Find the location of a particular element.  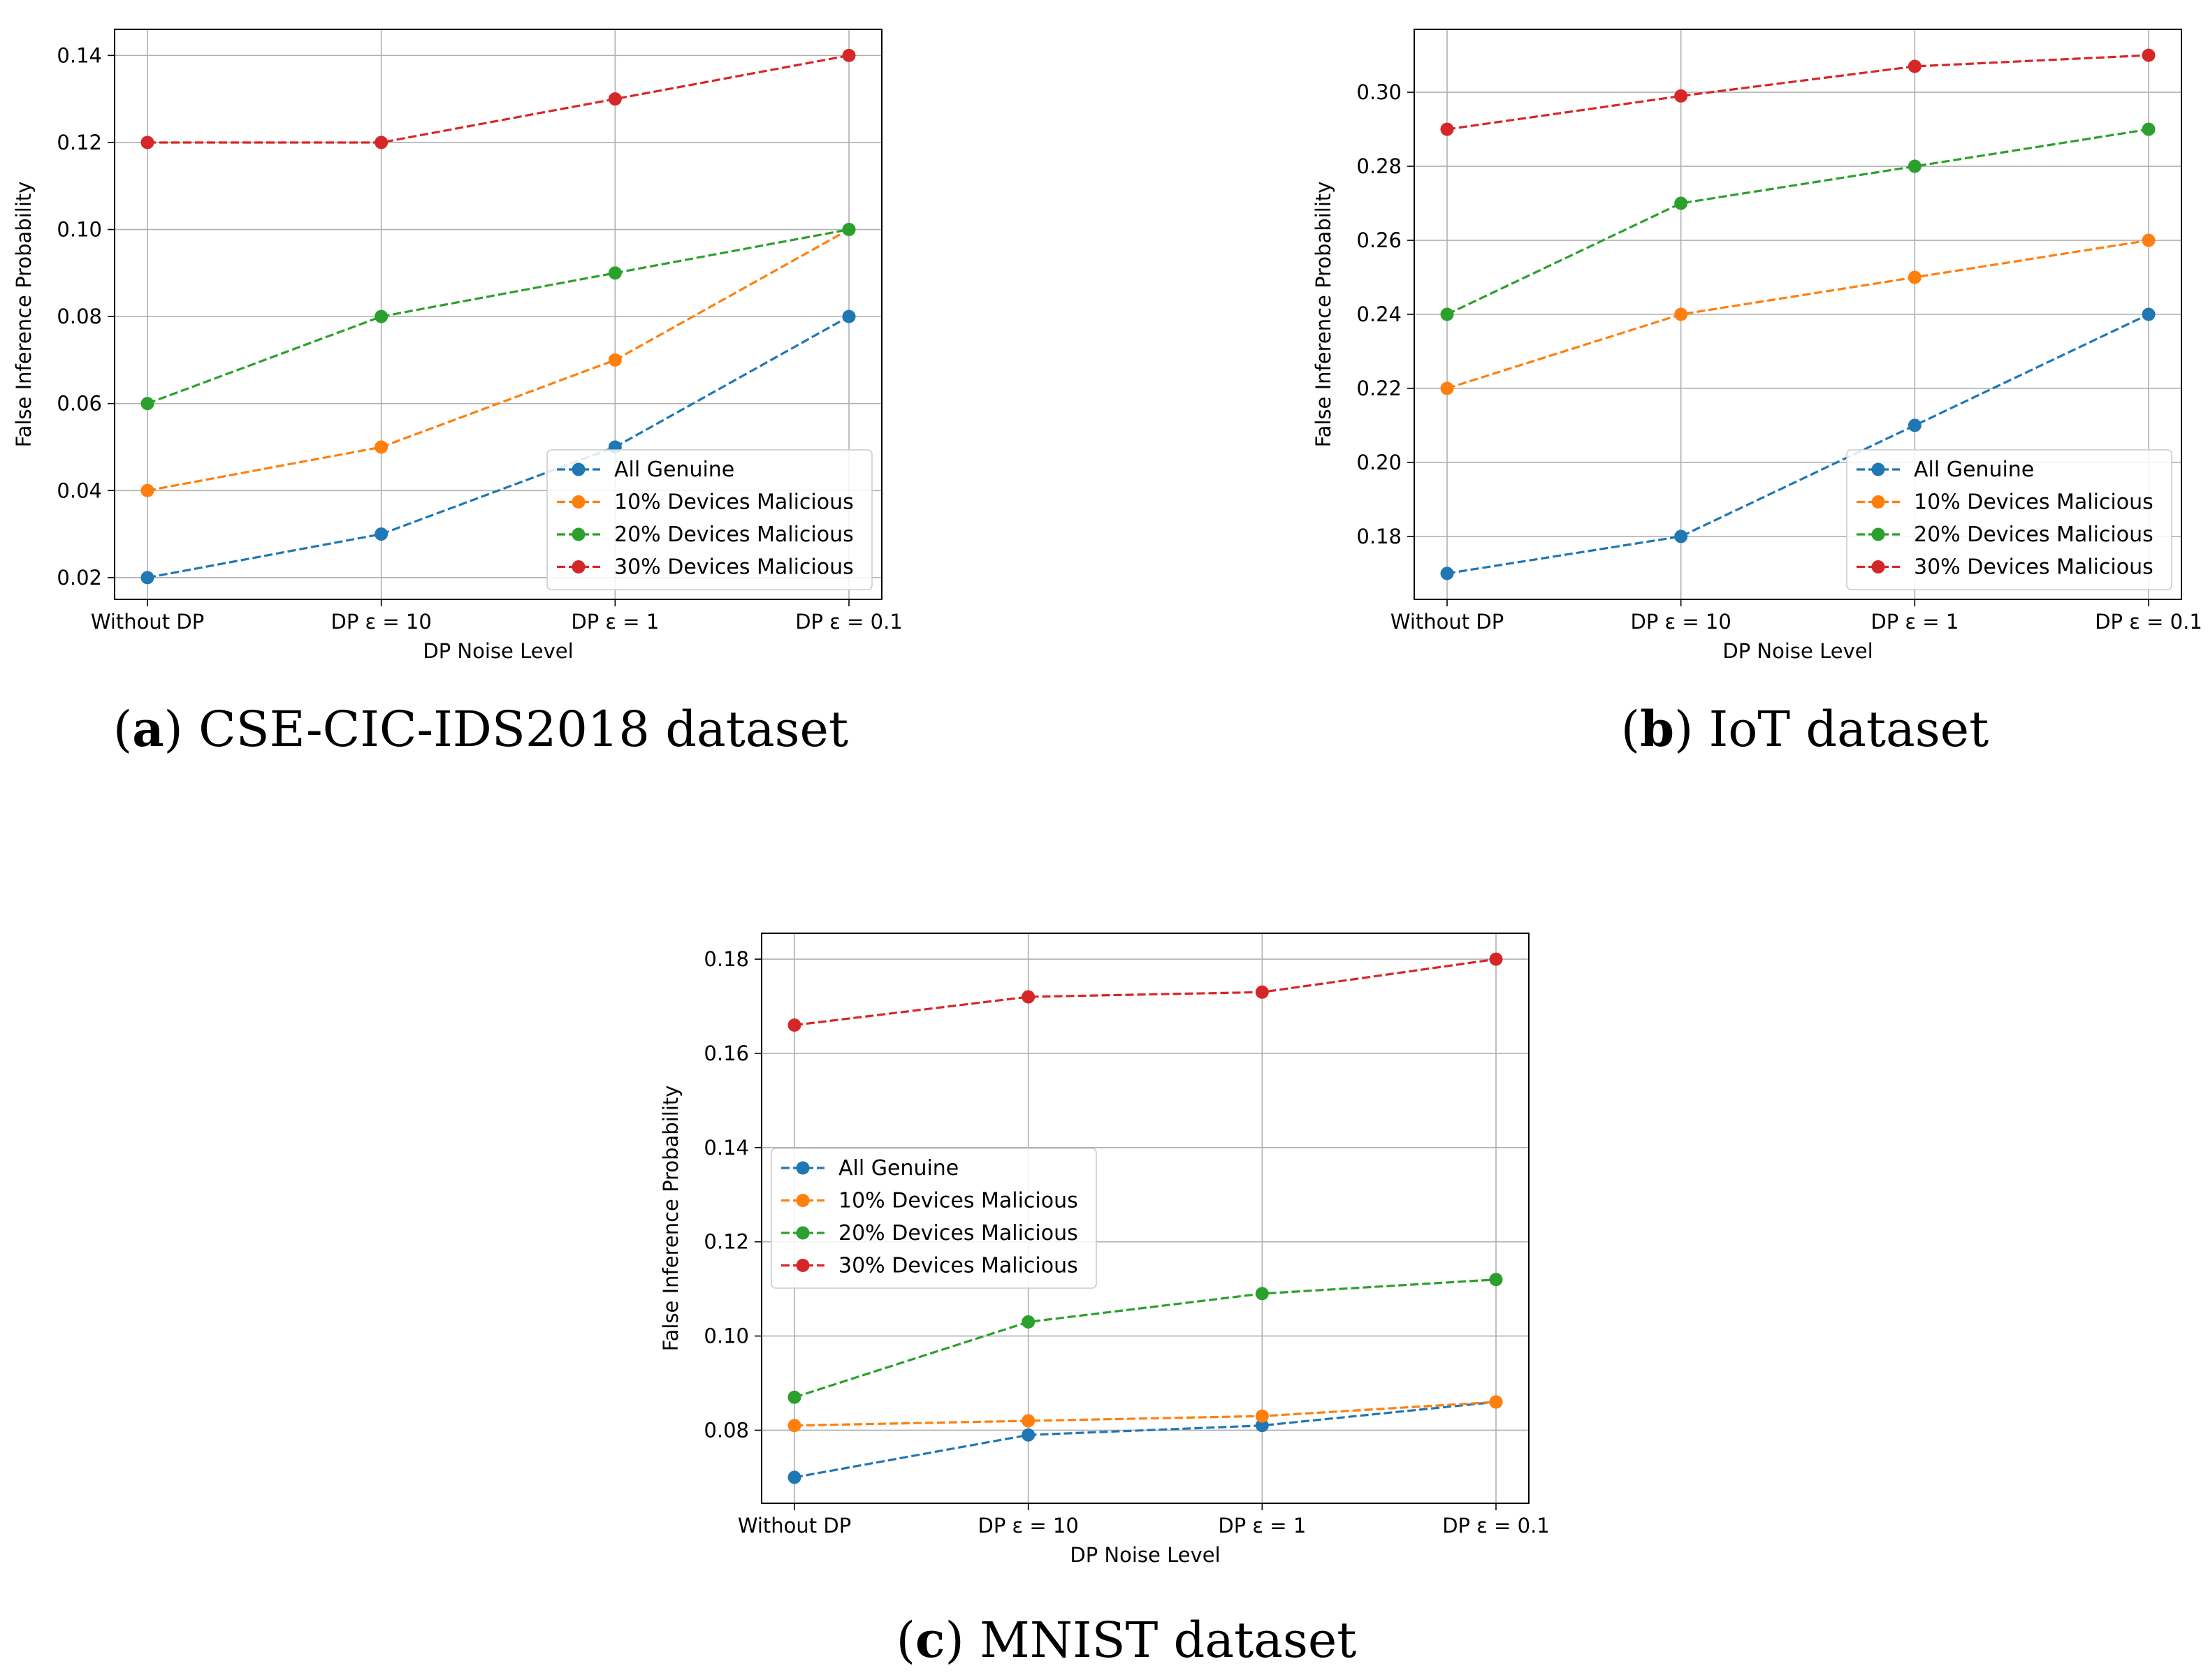

subfigure-caption: (a) CSE-CIC-IDS2018 dataset is located at coordinates (480, 729).